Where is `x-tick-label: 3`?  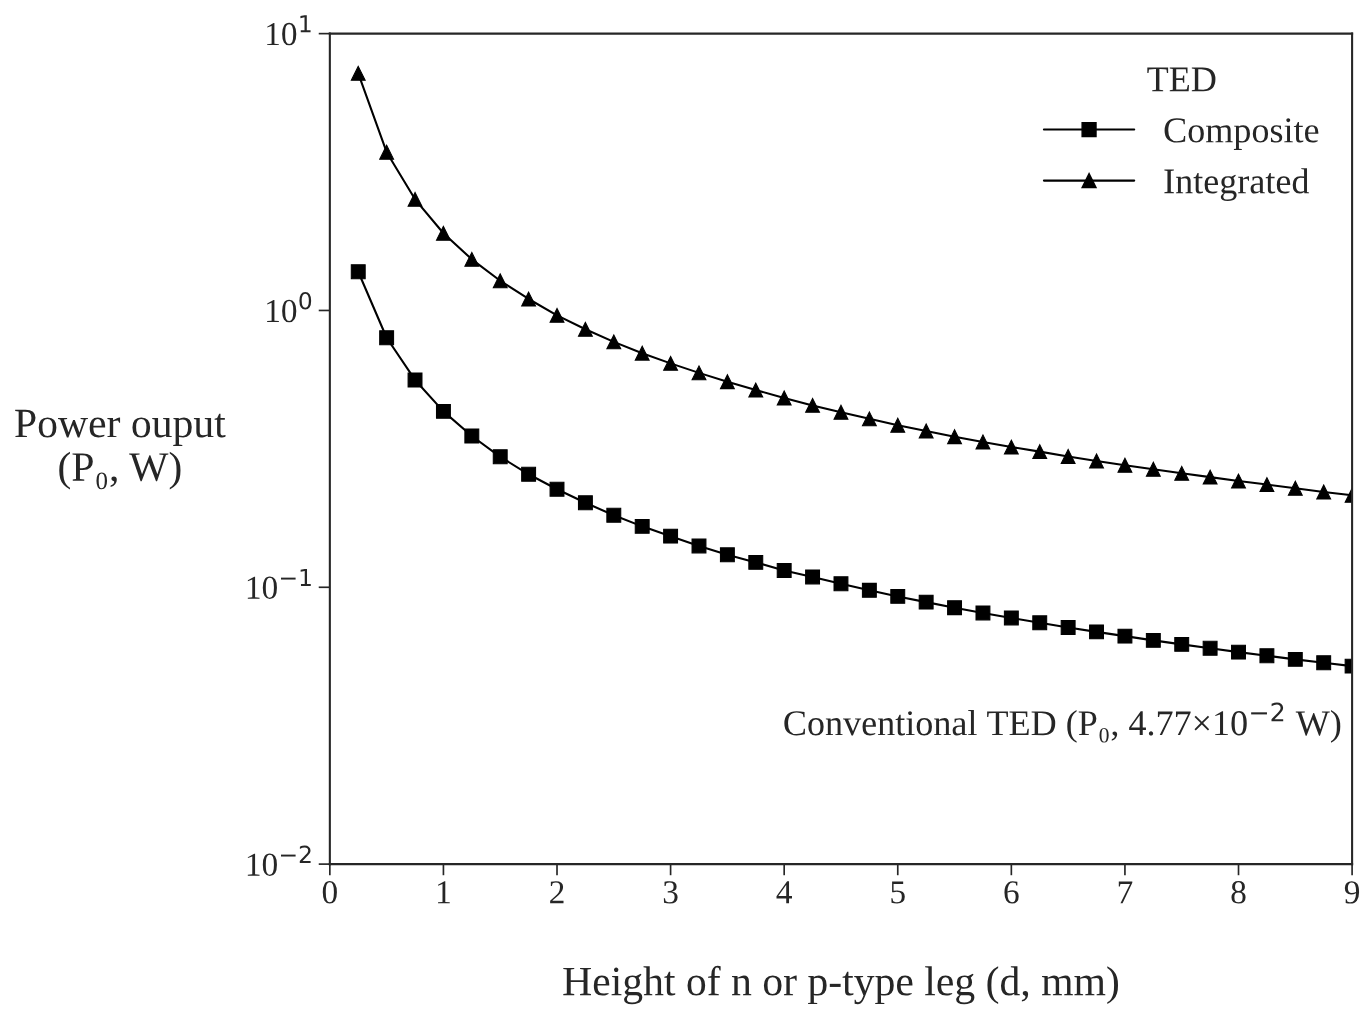
x-tick-label: 3 is located at coordinates (670, 892).